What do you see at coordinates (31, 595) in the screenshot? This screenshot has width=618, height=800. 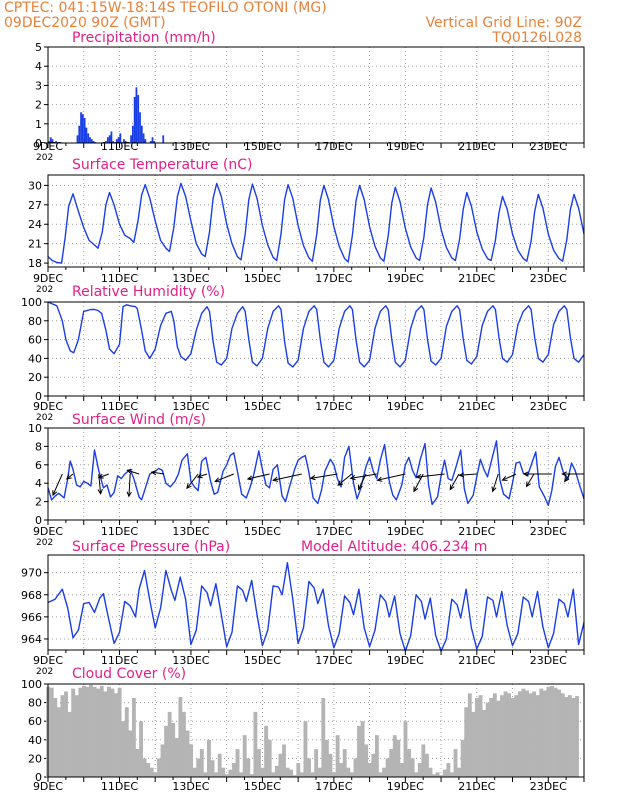 I see `y-tick-label: 968` at bounding box center [31, 595].